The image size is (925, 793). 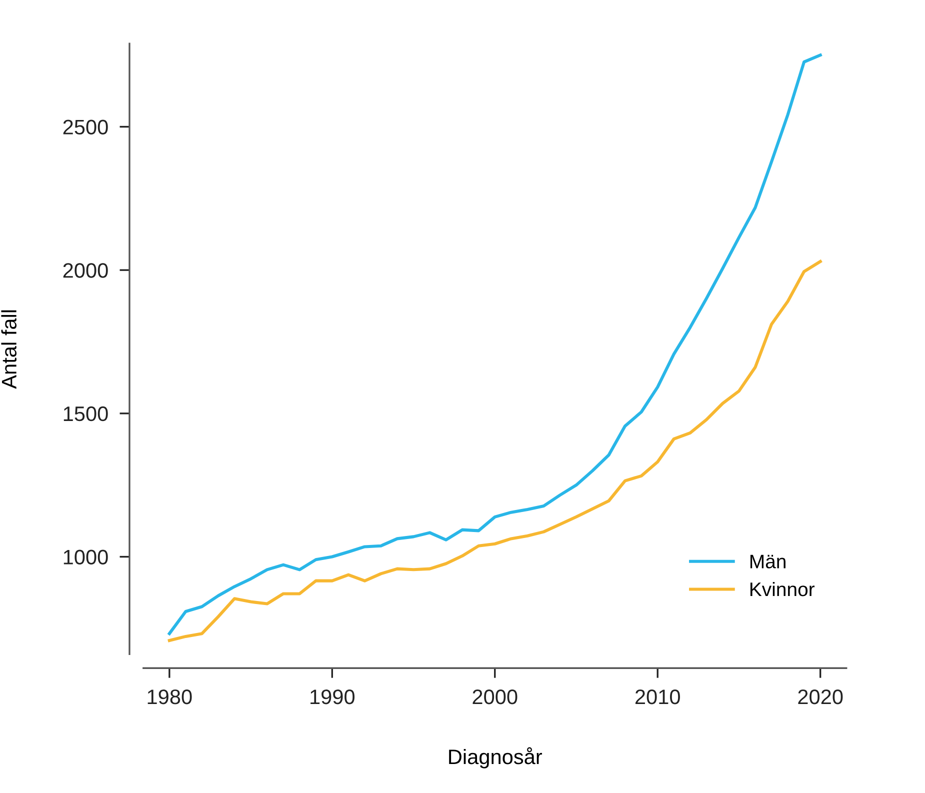 What do you see at coordinates (85, 270) in the screenshot?
I see `y-tick-label: 2000` at bounding box center [85, 270].